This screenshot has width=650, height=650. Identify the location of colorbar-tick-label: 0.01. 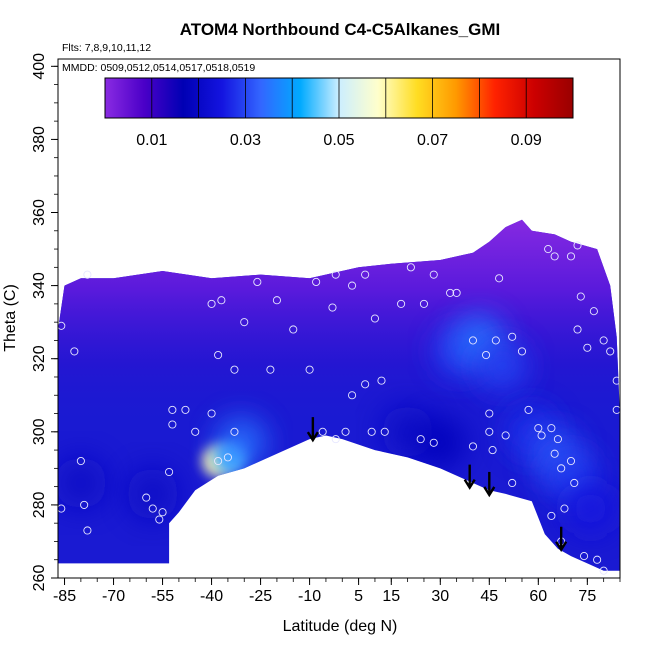
(151, 140).